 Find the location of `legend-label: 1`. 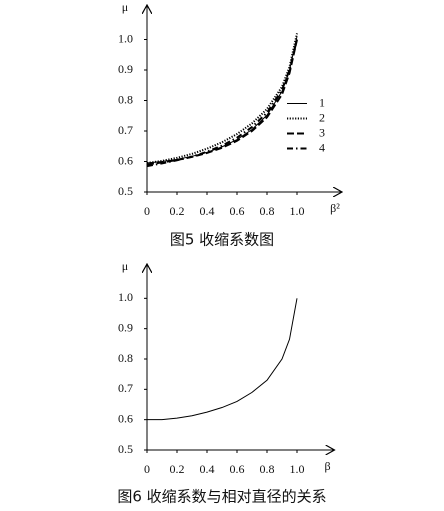

legend-label: 1 is located at coordinates (322, 102).